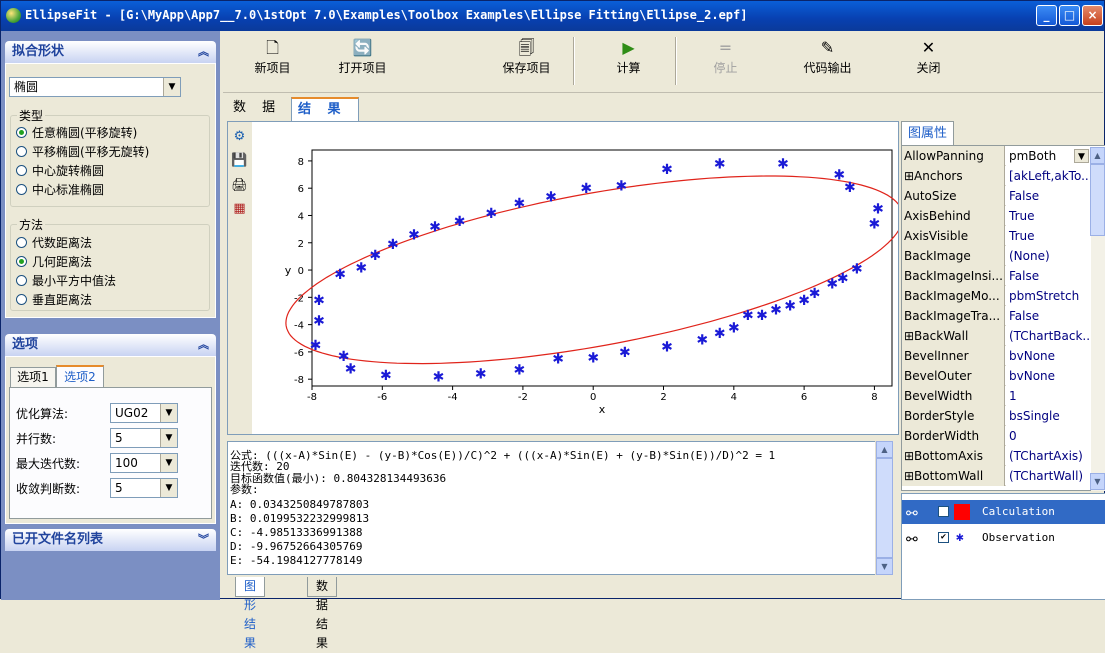  I want to click on property-value: 0, so click(1048, 436).